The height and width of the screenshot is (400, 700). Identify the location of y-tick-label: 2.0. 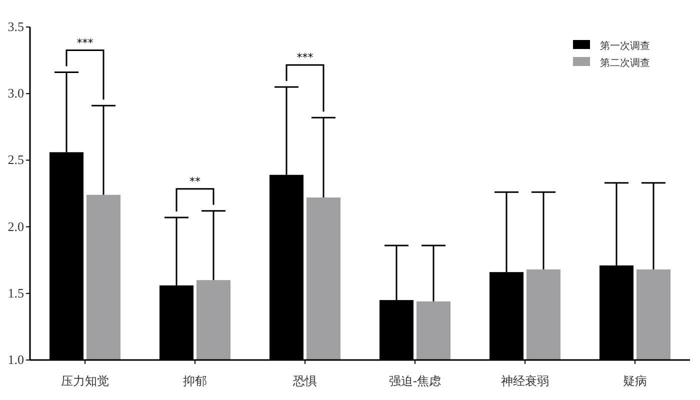
(16, 226).